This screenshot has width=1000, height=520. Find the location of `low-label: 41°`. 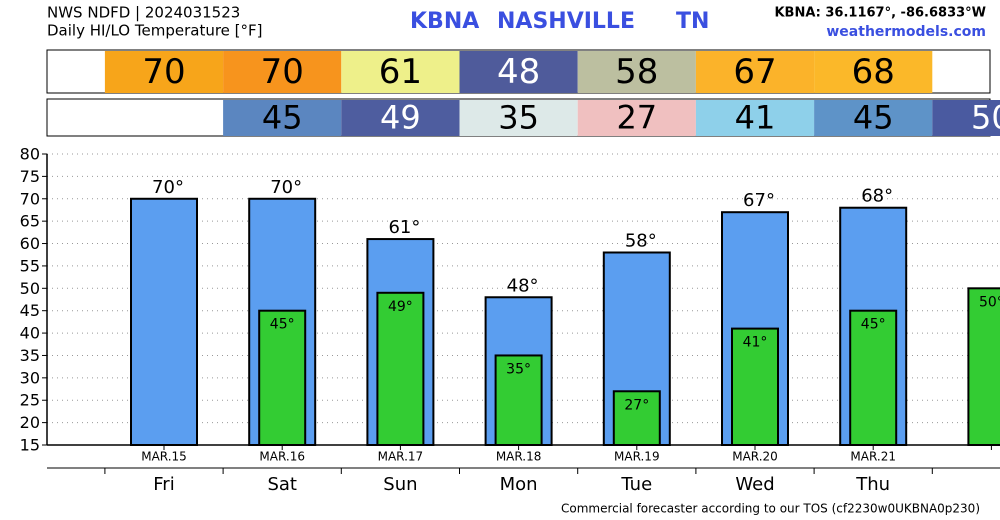

low-label: 41° is located at coordinates (755, 343).